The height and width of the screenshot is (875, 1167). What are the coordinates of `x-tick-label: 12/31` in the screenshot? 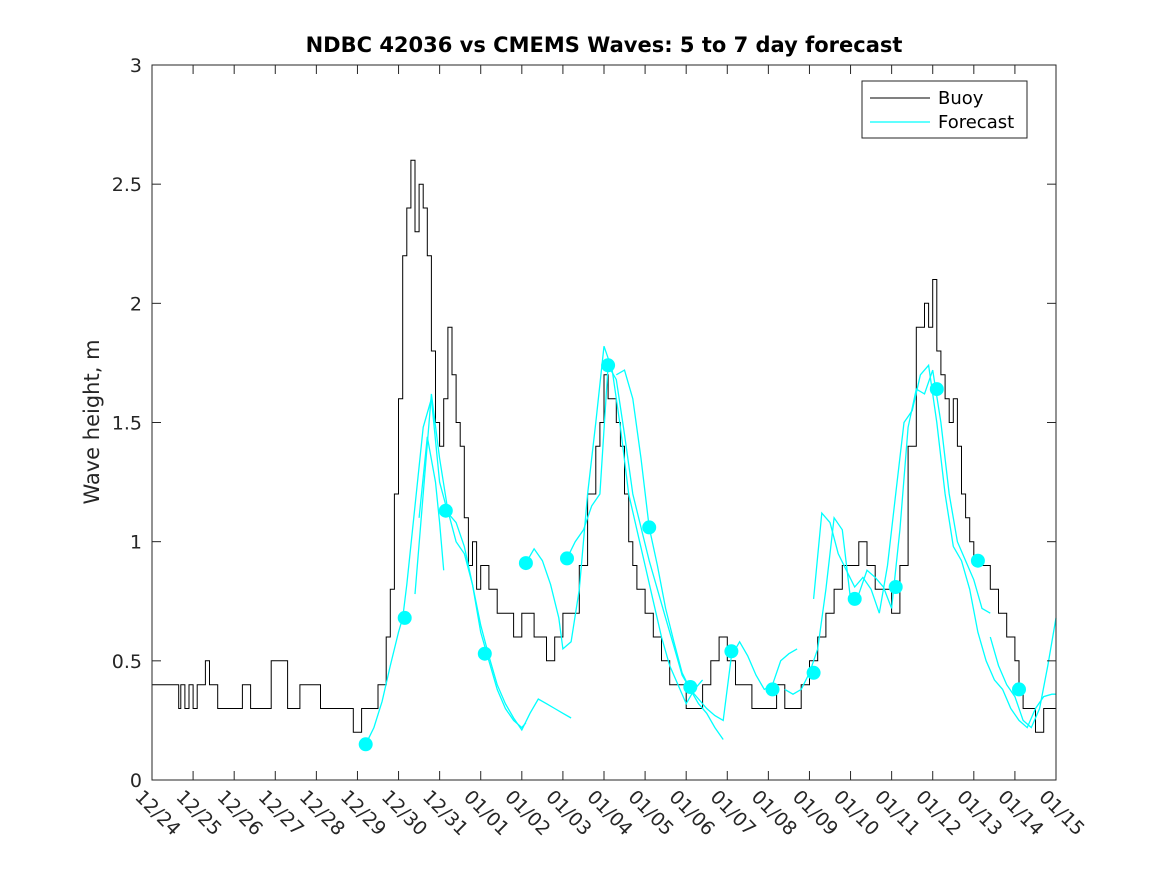 It's located at (445, 813).